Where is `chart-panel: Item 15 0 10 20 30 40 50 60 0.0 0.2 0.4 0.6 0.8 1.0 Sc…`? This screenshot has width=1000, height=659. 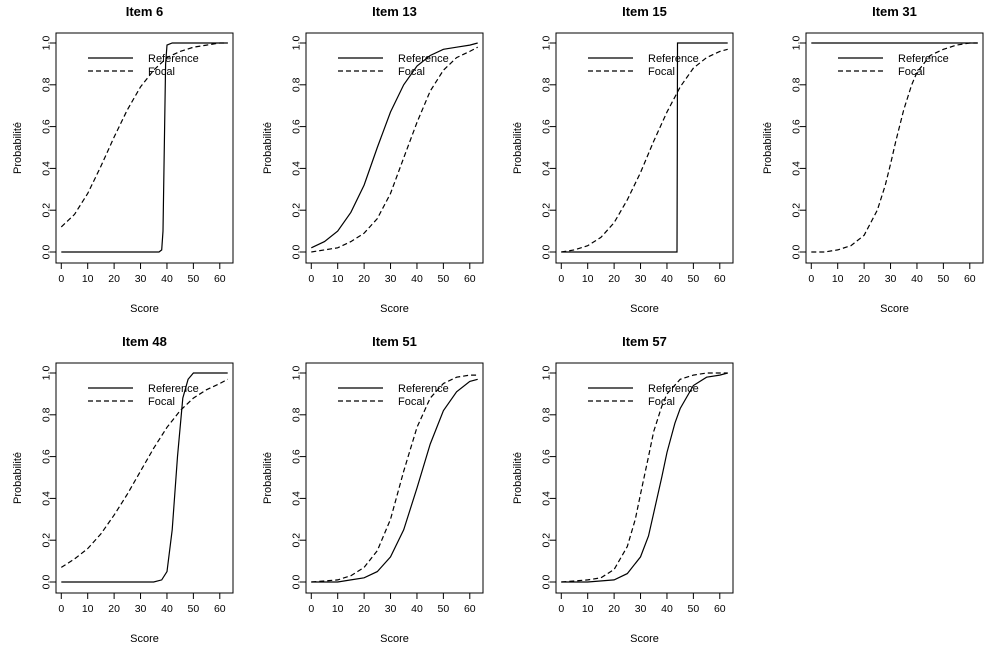
chart-panel: Item 15 0 10 20 30 40 50 60 0.0 0.2 0.4 0.6 0.8 1.0 Sc… is located at coordinates (633, 164).